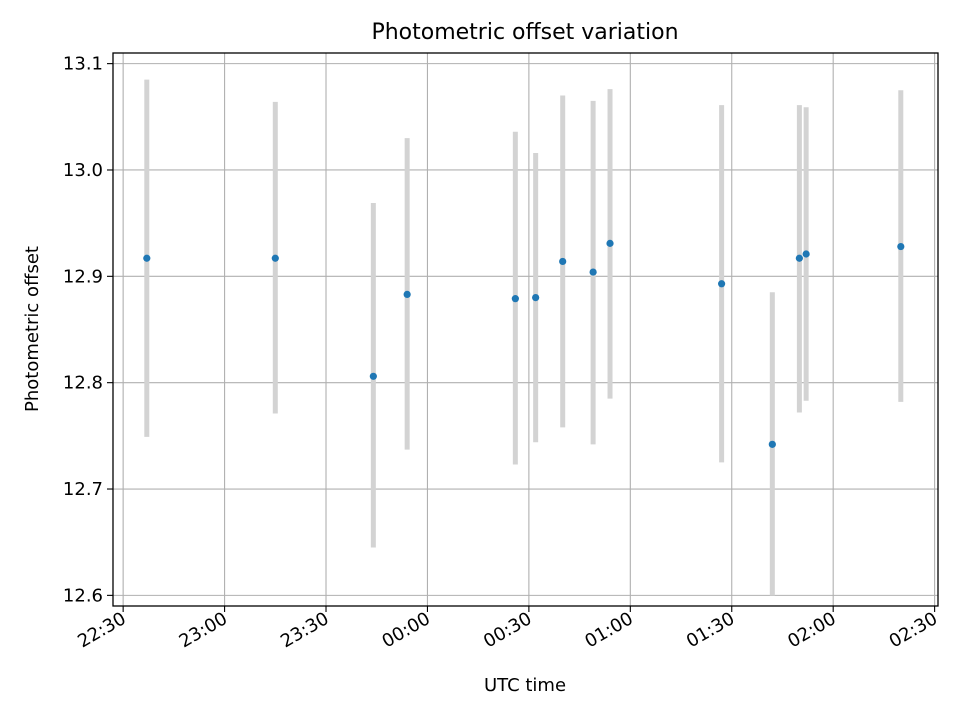  What do you see at coordinates (525, 685) in the screenshot?
I see `x-axis-label: UTC time` at bounding box center [525, 685].